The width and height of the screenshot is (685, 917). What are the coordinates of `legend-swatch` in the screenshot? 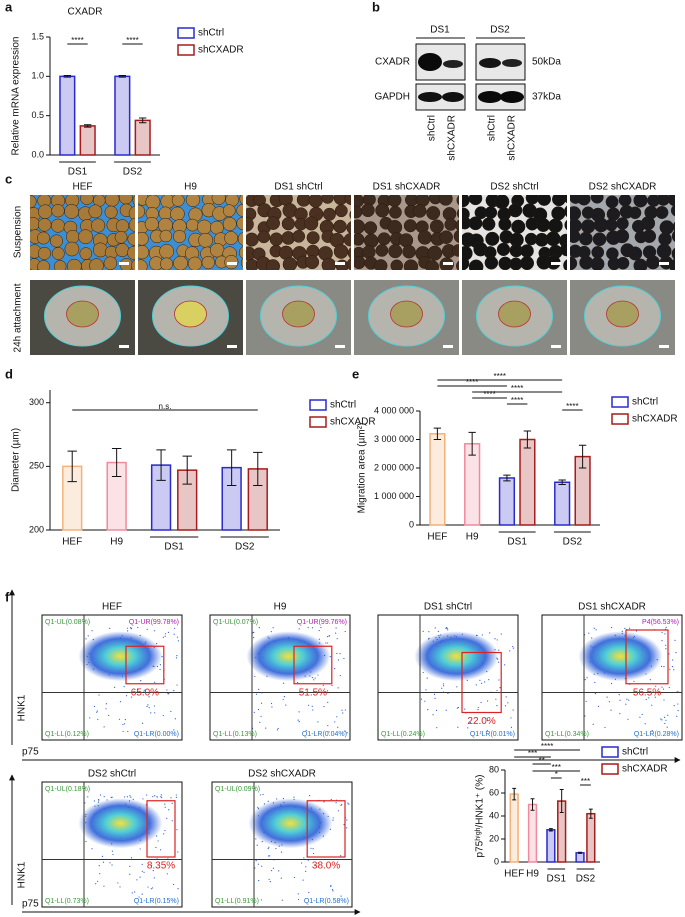 It's located at (610, 769).